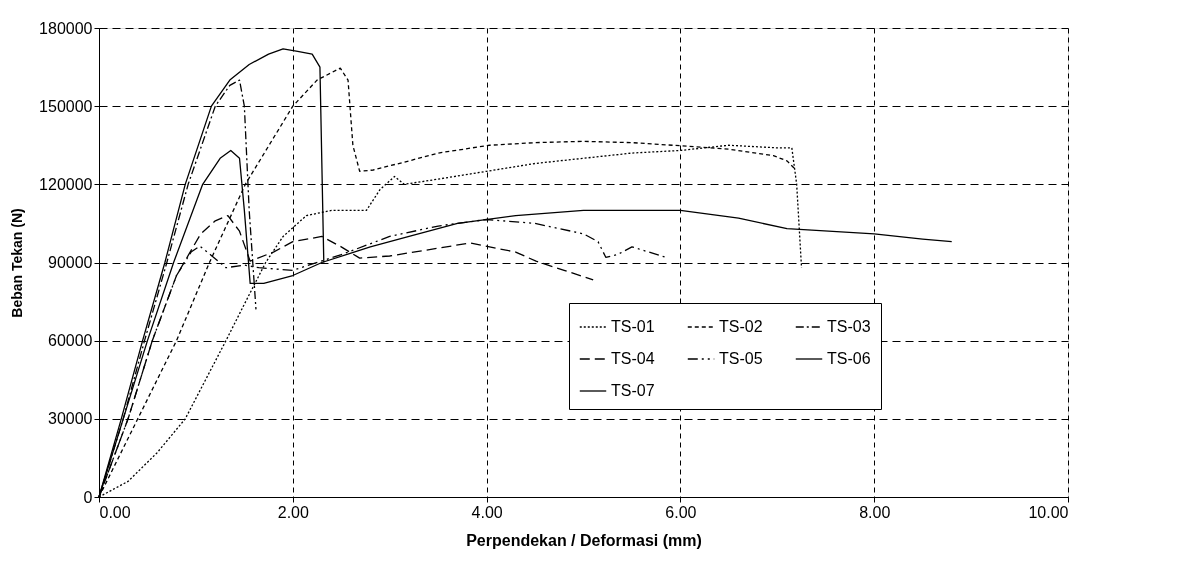  Describe the element at coordinates (875, 512) in the screenshot. I see `x-tick-label: 8.00` at that location.